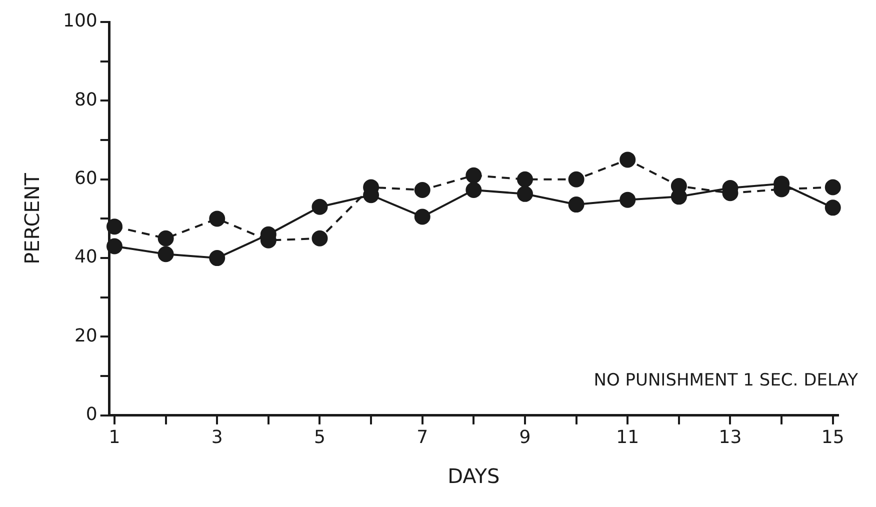  Describe the element at coordinates (320, 437) in the screenshot. I see `x-tick-label: 5` at that location.